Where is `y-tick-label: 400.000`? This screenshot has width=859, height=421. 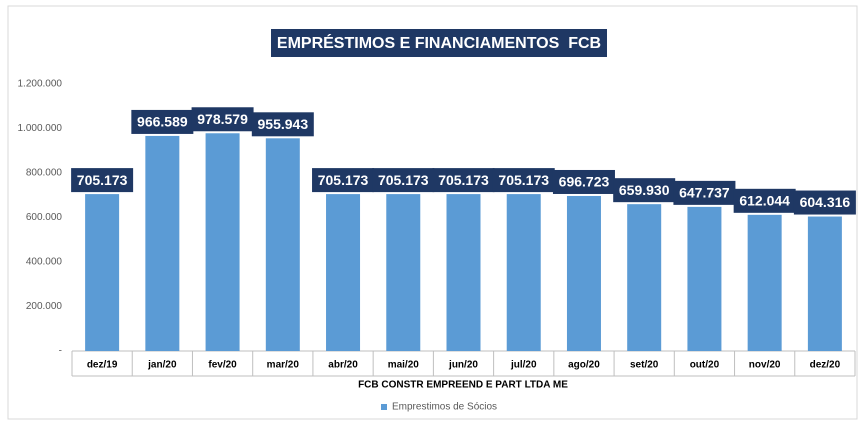
y-tick-label: 400.000 is located at coordinates (44, 262).